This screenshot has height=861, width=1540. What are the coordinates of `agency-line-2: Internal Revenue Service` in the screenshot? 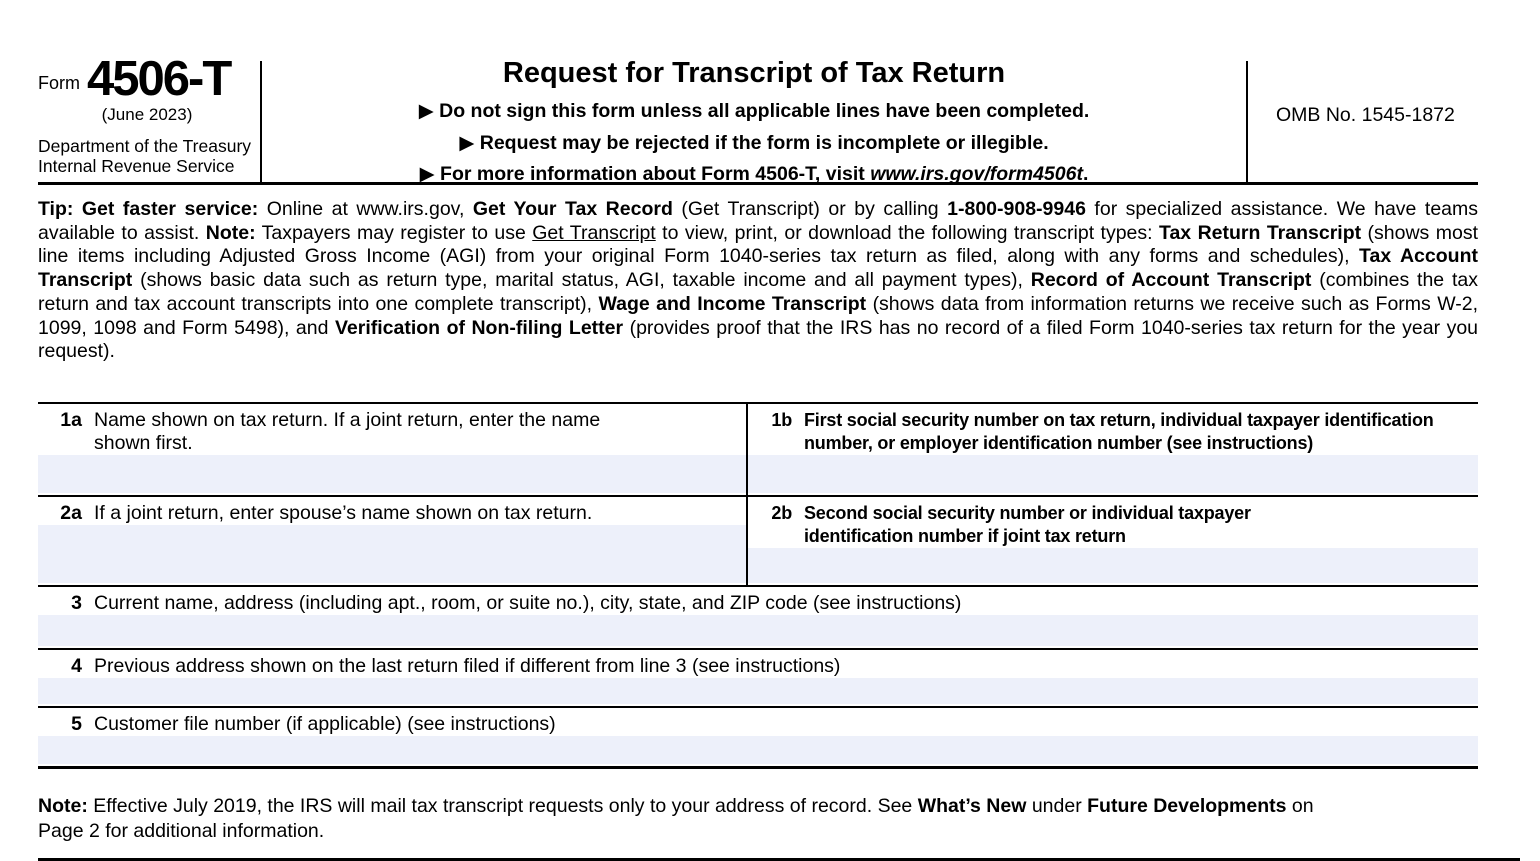 It's located at (136, 166).